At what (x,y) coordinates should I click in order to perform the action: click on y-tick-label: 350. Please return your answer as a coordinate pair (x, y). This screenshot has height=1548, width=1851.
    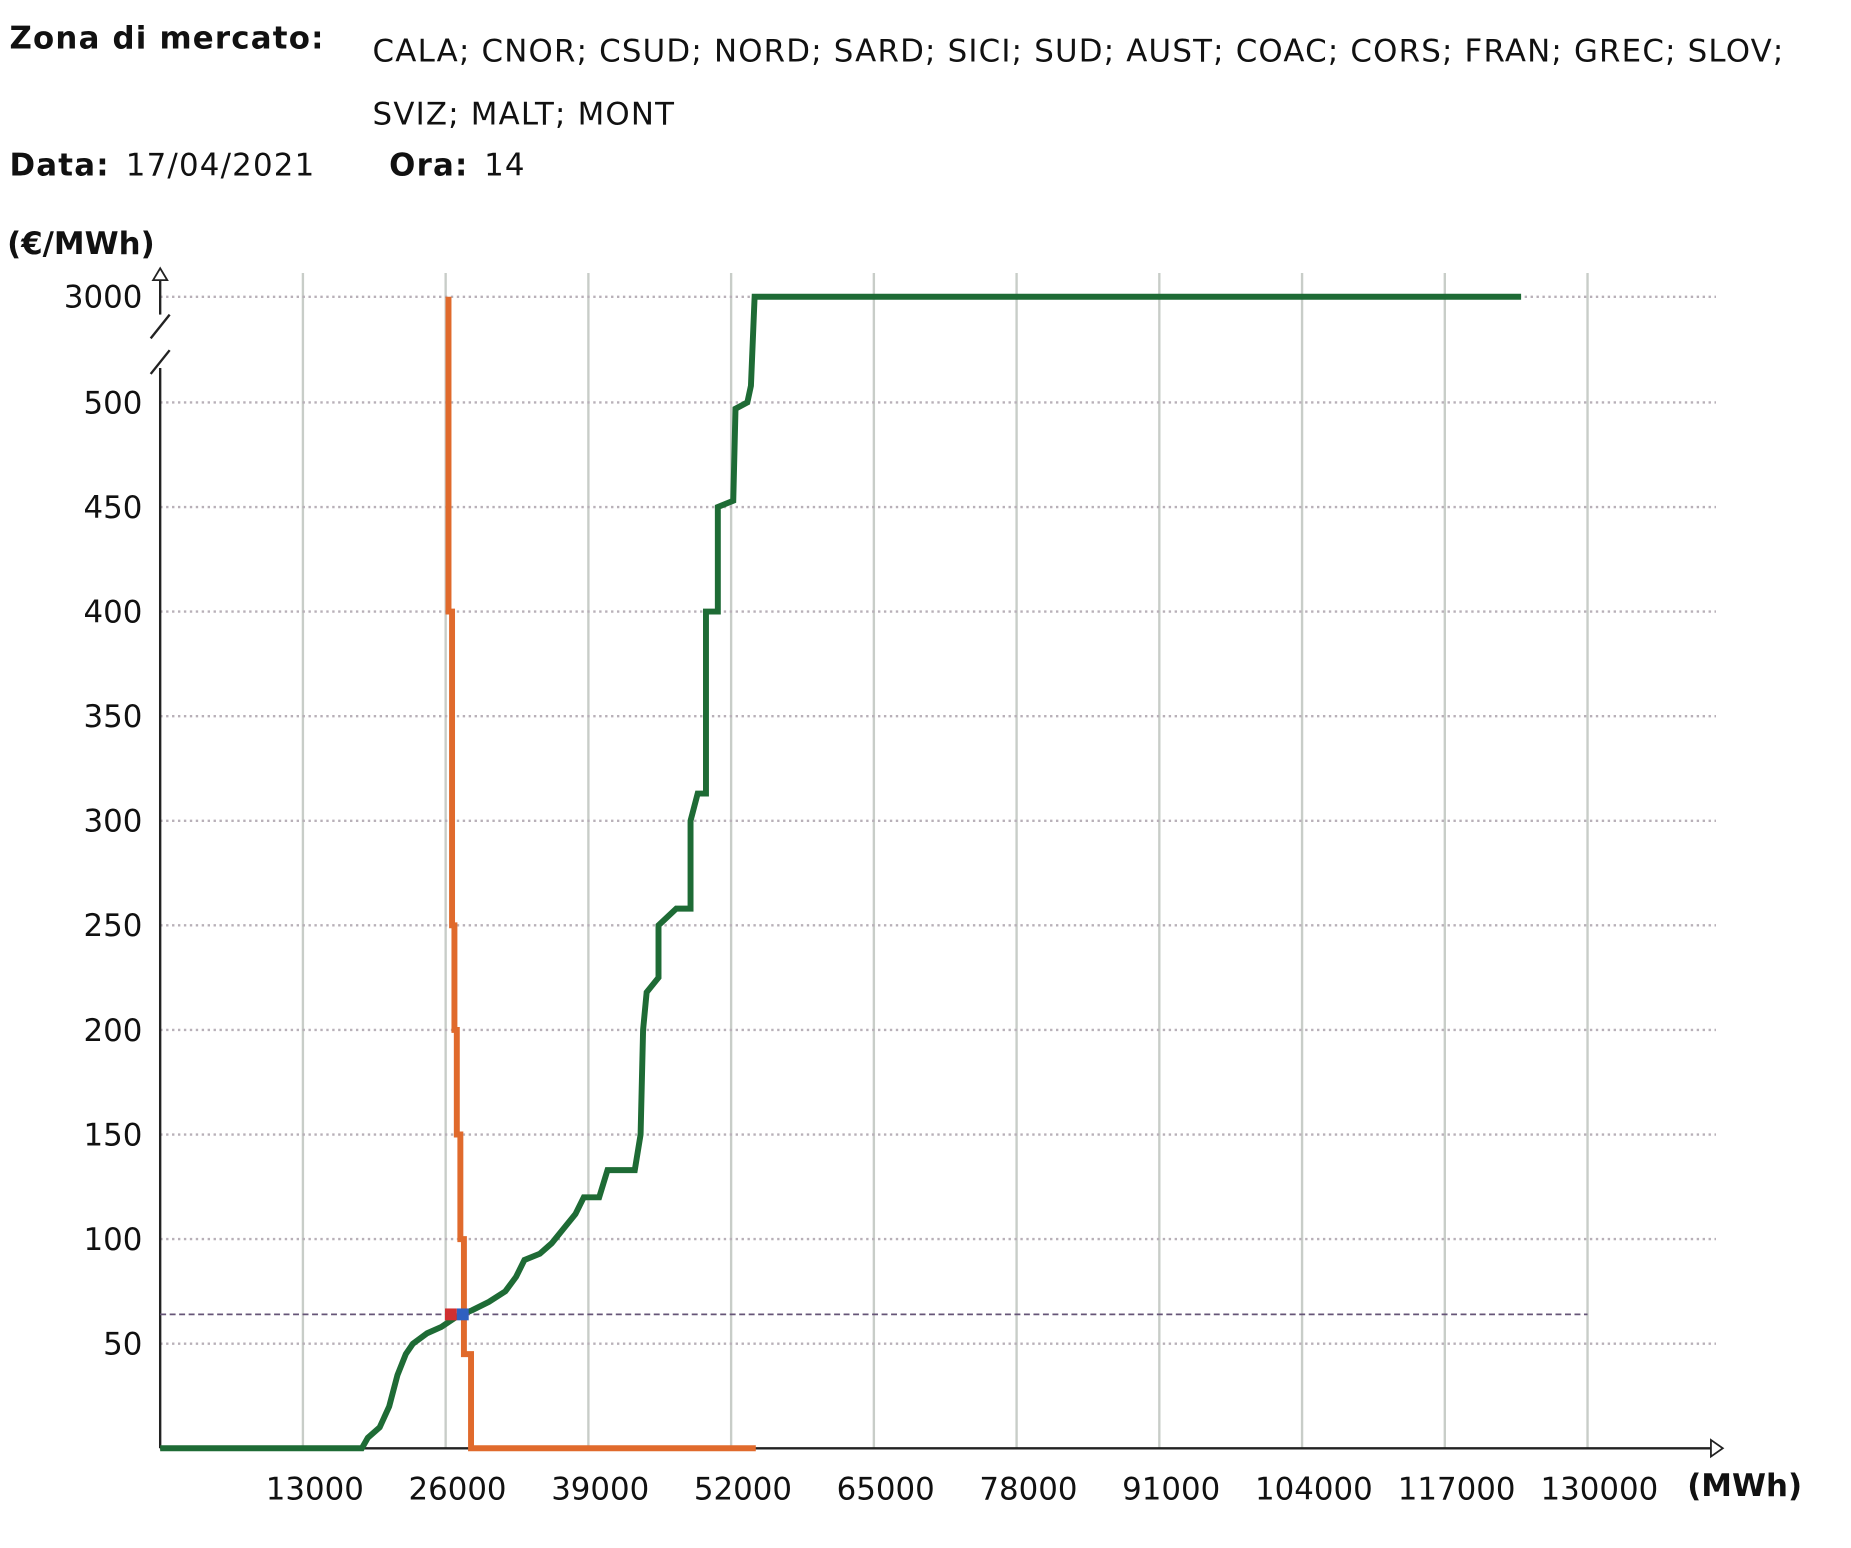
    Looking at the image, I should click on (113, 717).